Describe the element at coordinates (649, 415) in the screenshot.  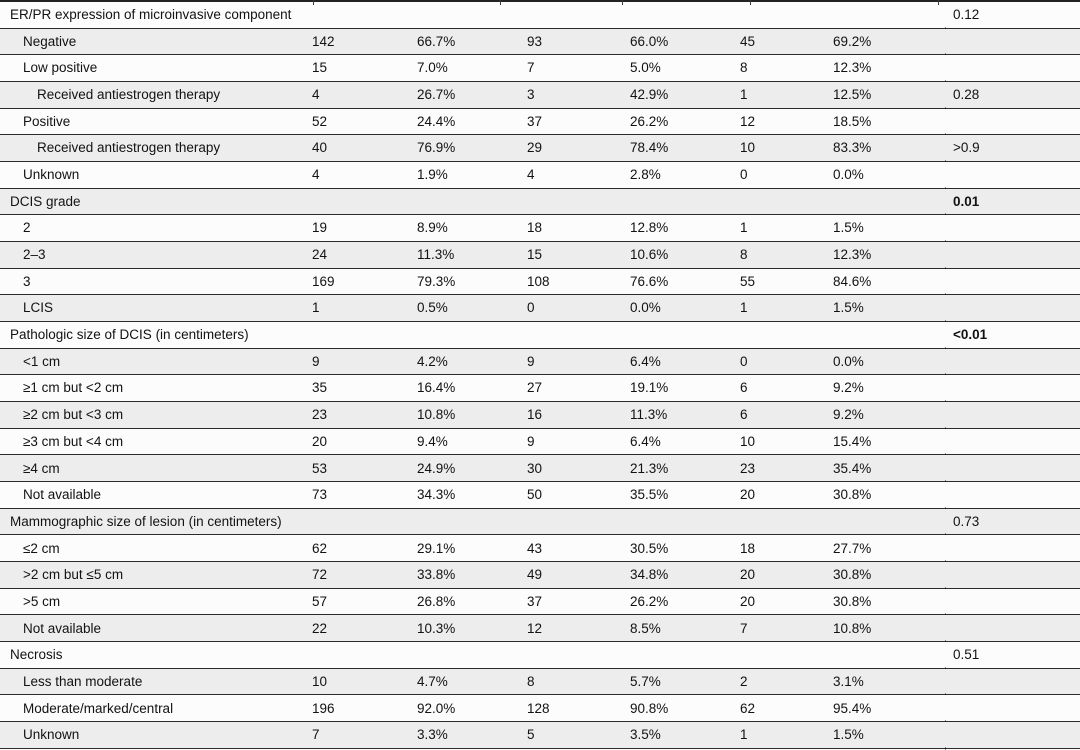
I see `percent-col-b: 11.3%` at that location.